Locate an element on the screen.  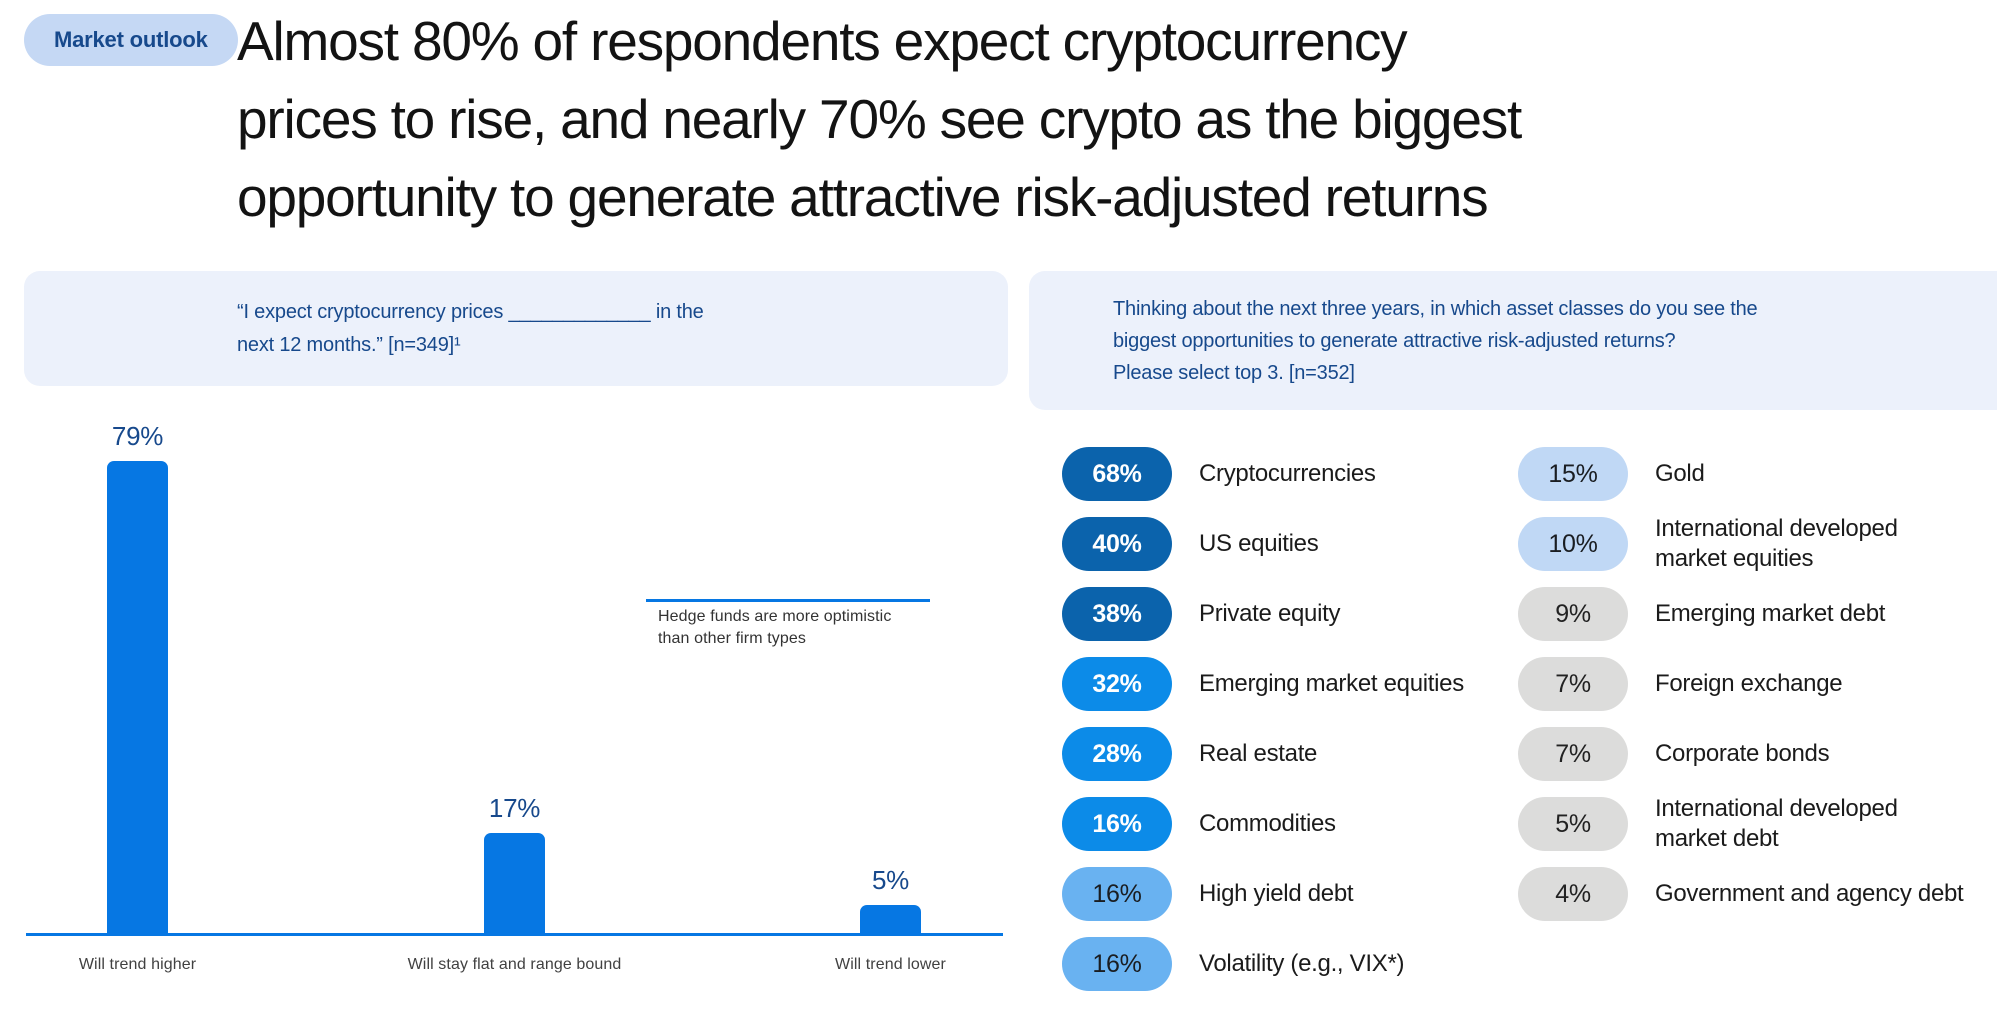
asset-label: Emerging market debt is located at coordinates (1770, 613).